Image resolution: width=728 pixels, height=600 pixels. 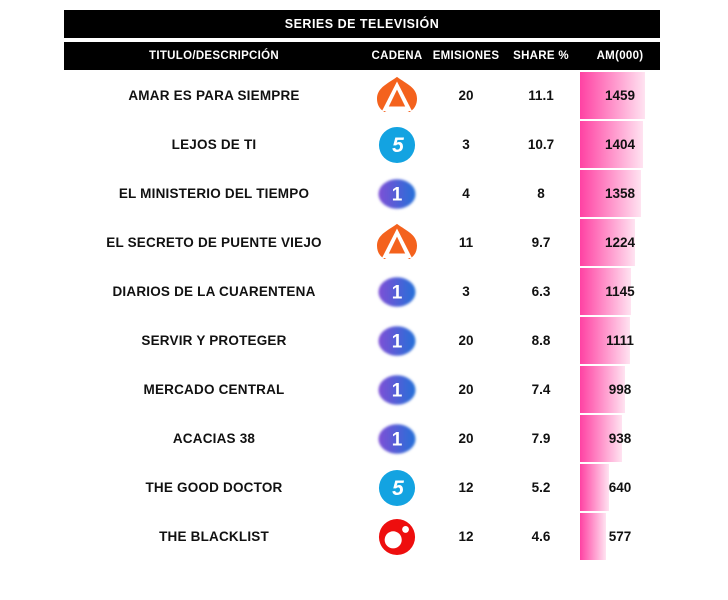 I want to click on share-cell: 11.1, so click(x=541, y=95).